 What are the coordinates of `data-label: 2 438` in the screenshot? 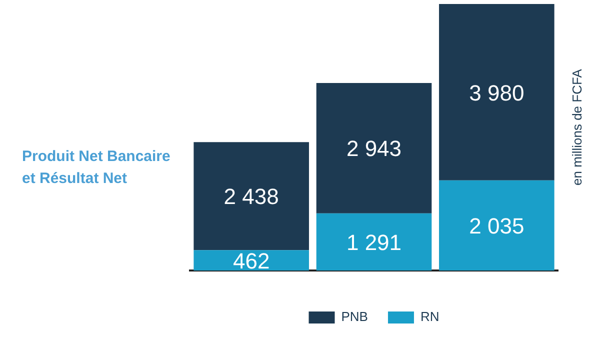 It's located at (251, 197).